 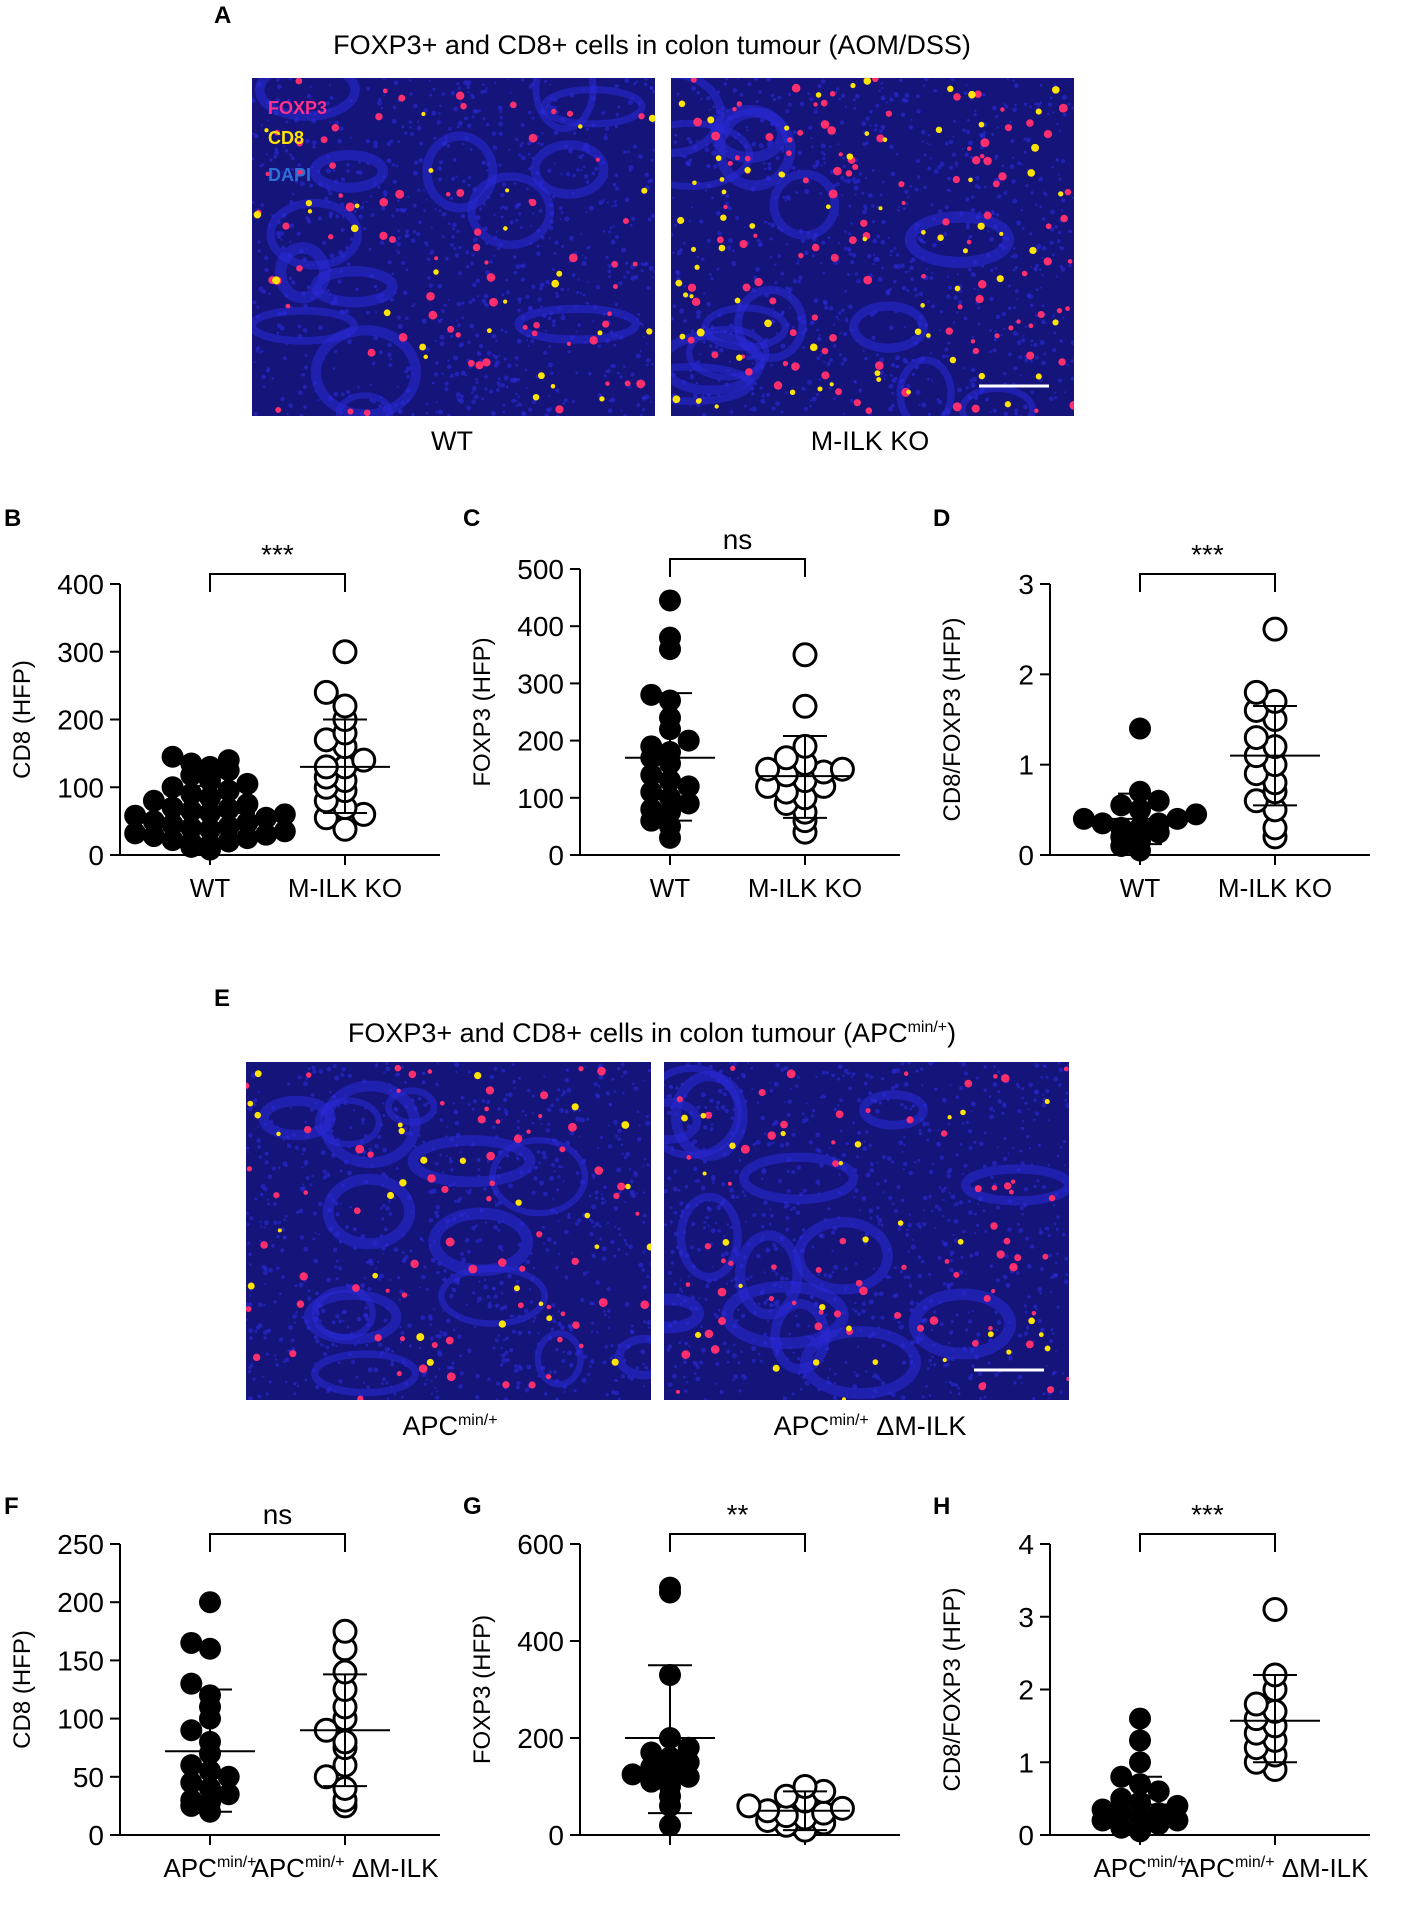 I want to click on x-tick-label: M-ILK KO, so click(x=805, y=888).